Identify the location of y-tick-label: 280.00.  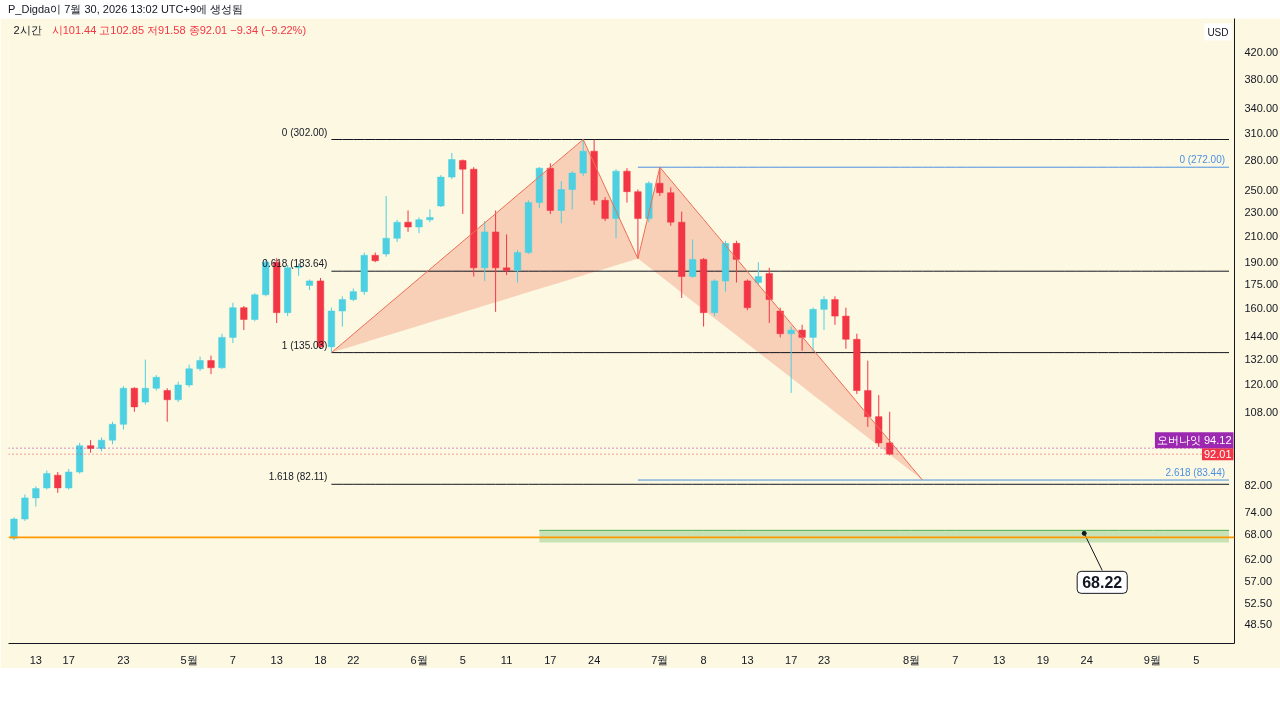
(1261, 159).